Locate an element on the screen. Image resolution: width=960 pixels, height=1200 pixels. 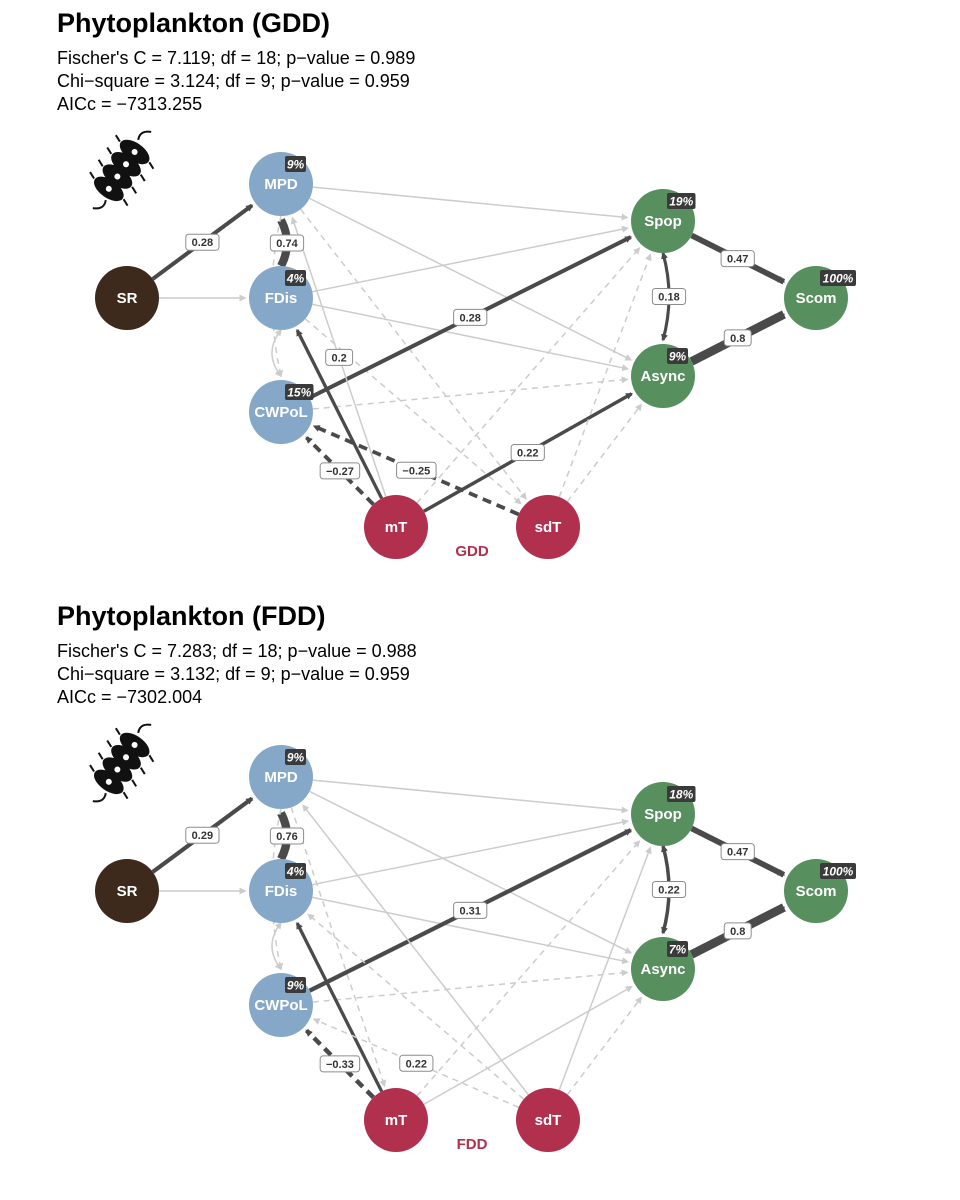
panel-title: Phytoplankton (FDD) is located at coordinates (191, 616).